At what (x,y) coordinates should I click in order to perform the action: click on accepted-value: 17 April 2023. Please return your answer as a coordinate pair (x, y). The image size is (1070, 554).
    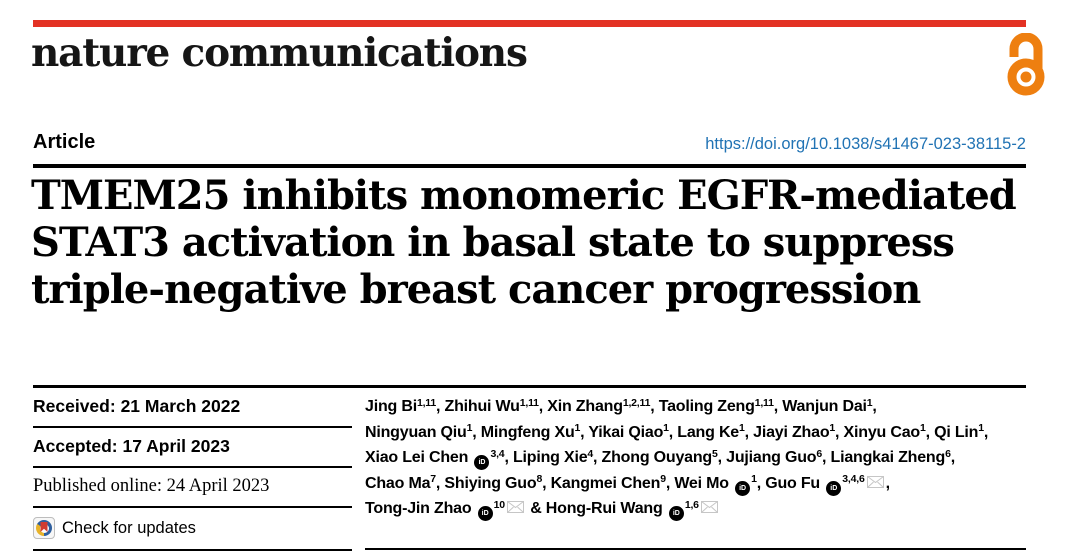
    Looking at the image, I should click on (176, 446).